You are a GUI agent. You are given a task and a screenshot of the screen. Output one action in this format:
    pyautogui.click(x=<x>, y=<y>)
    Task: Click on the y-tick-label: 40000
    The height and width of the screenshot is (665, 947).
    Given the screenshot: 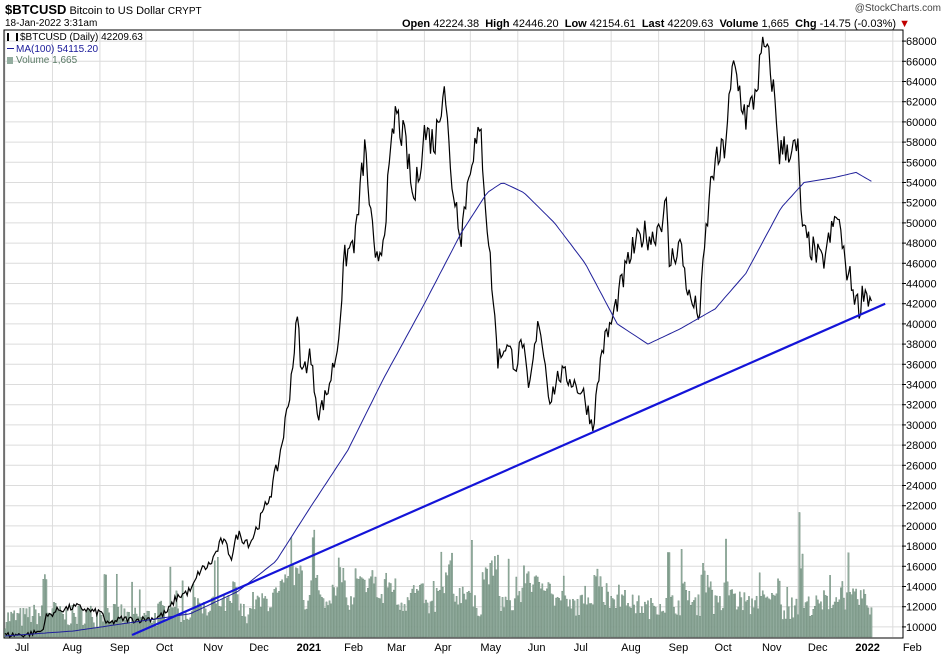 What is the action you would take?
    pyautogui.click(x=921, y=325)
    